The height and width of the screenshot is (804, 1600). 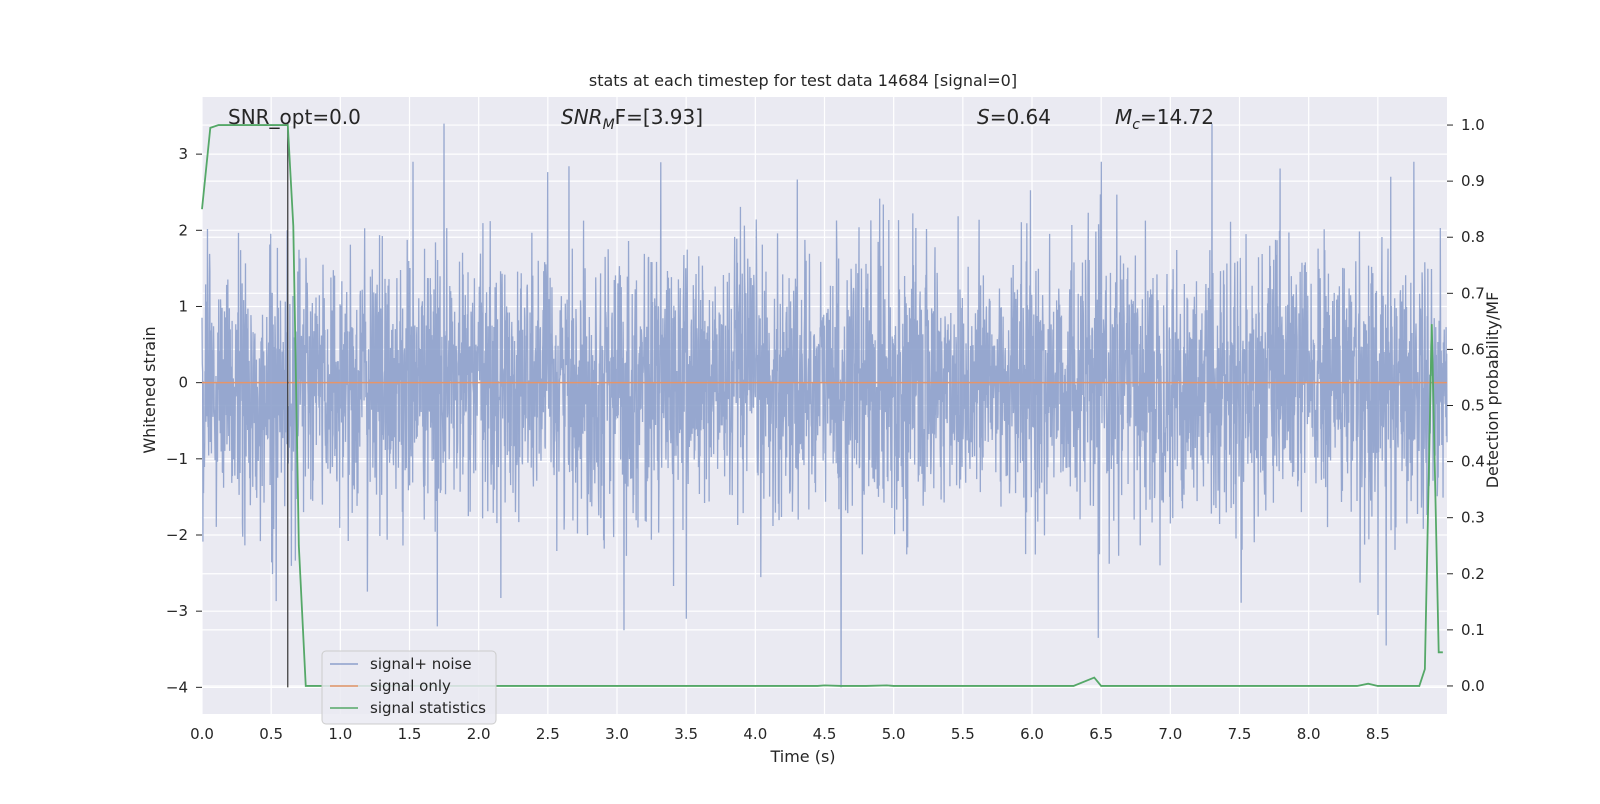 What do you see at coordinates (183, 154) in the screenshot?
I see `y-tick-label: 3` at bounding box center [183, 154].